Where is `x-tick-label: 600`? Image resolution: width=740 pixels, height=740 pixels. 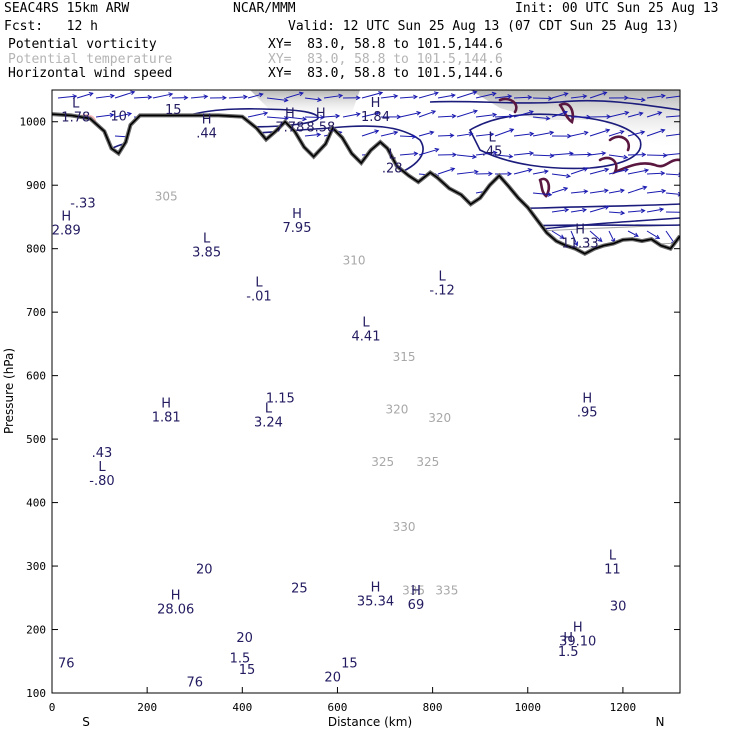 x-tick-label: 600 is located at coordinates (338, 707).